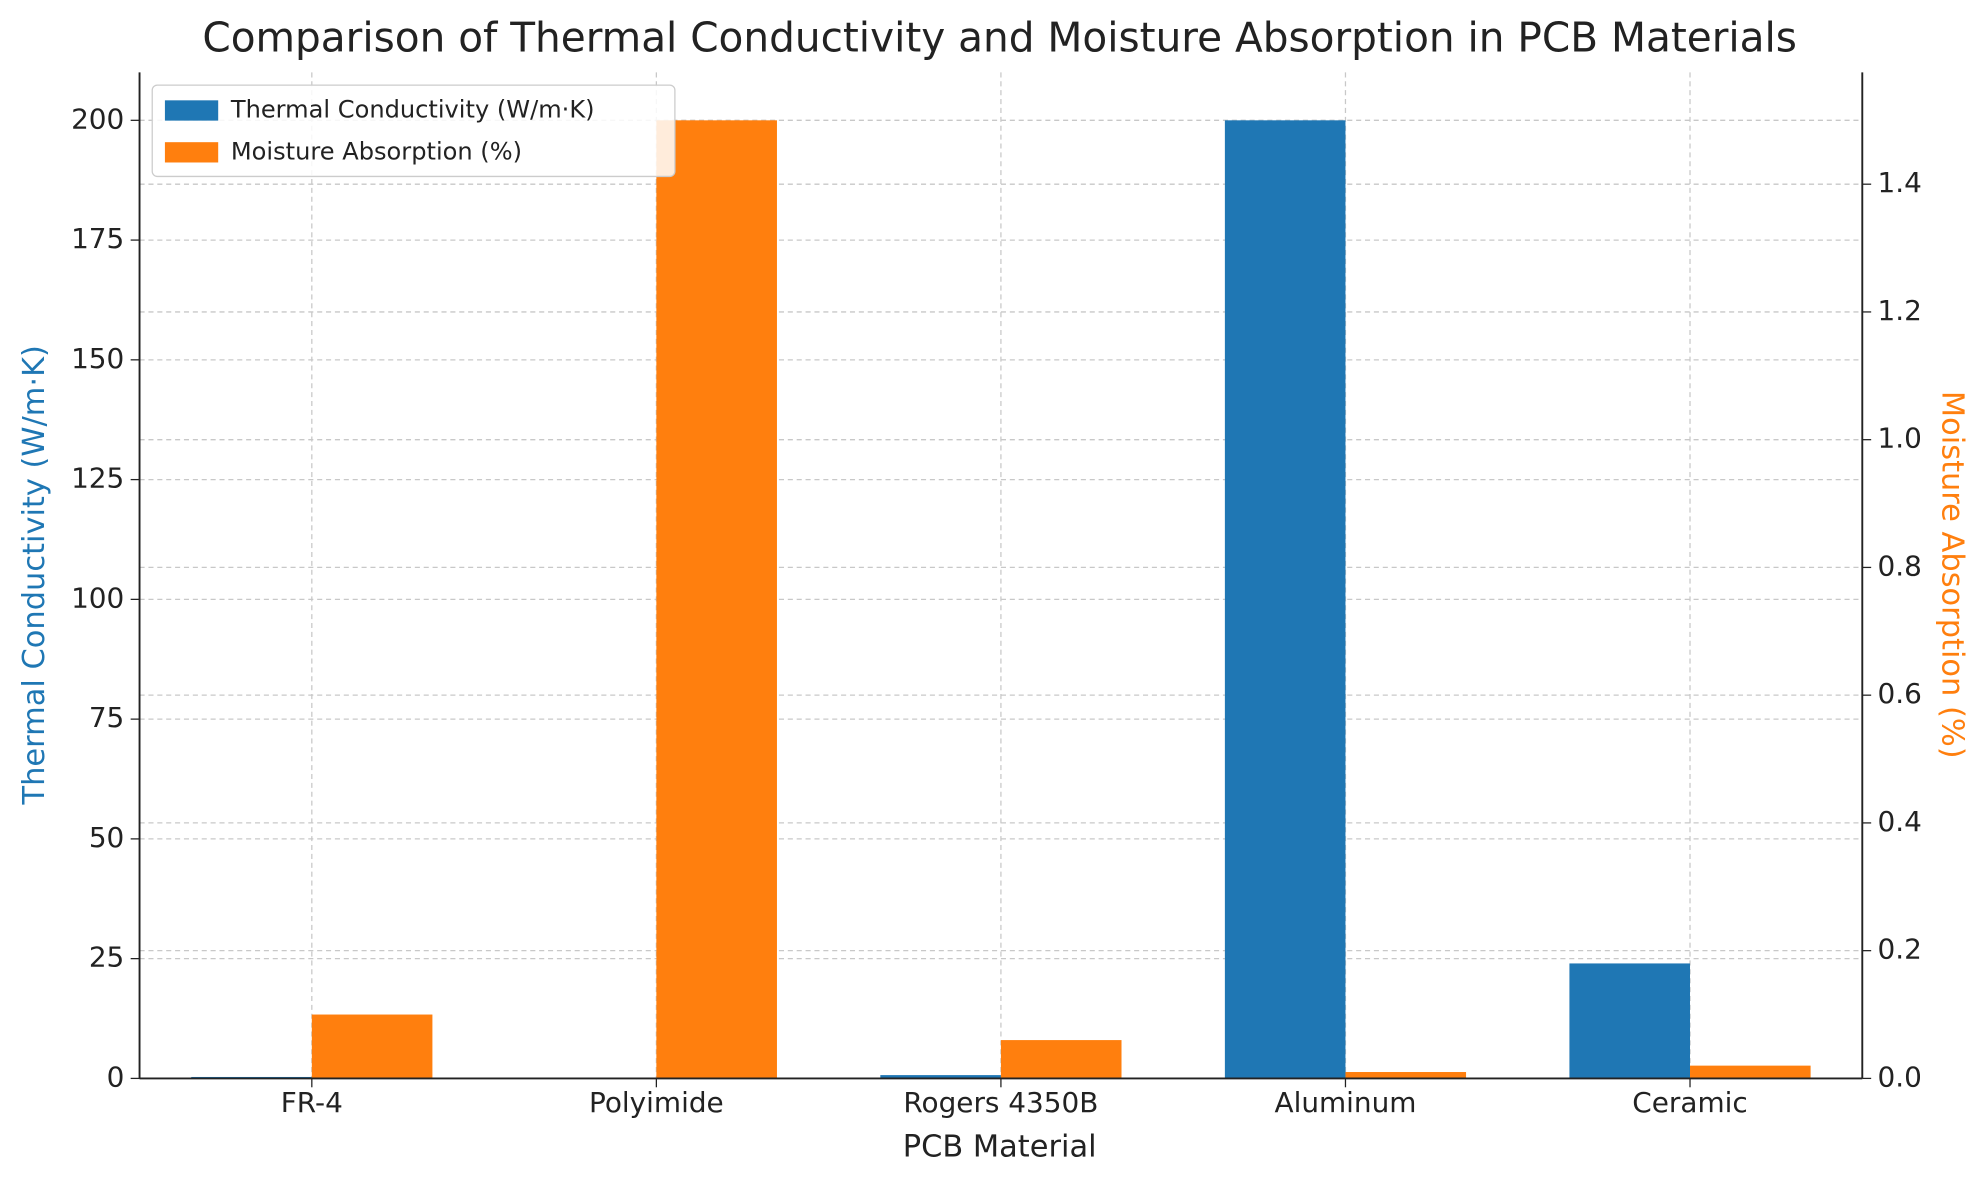 The height and width of the screenshot is (1180, 1979). Describe the element at coordinates (1900, 1076) in the screenshot. I see `y2-tick-label: 0.0` at that location.